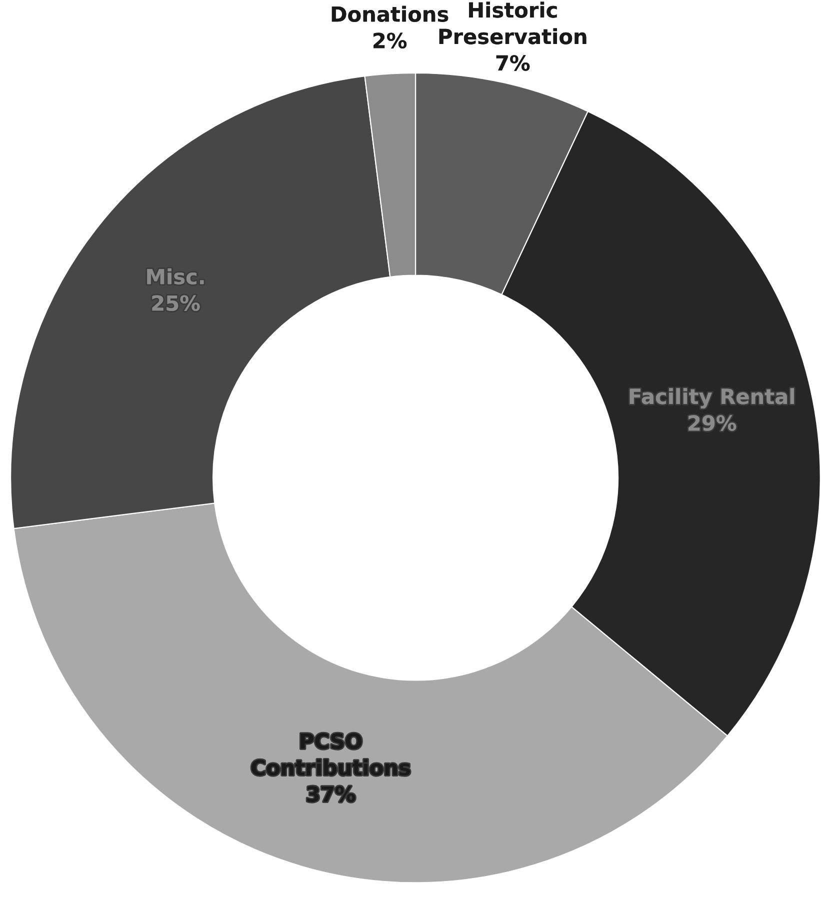  What do you see at coordinates (331, 754) in the screenshot?
I see `slice-label: PCSO Contributions` at bounding box center [331, 754].